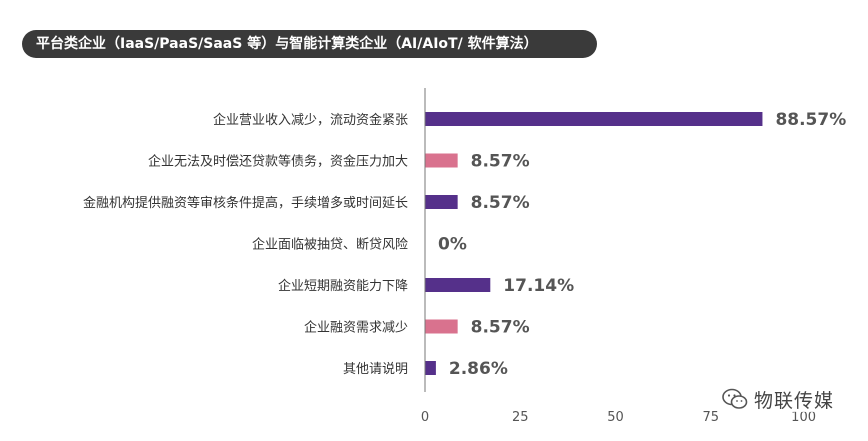 Image resolution: width=868 pixels, height=441 pixels. I want to click on wechat-icon, so click(735, 398).